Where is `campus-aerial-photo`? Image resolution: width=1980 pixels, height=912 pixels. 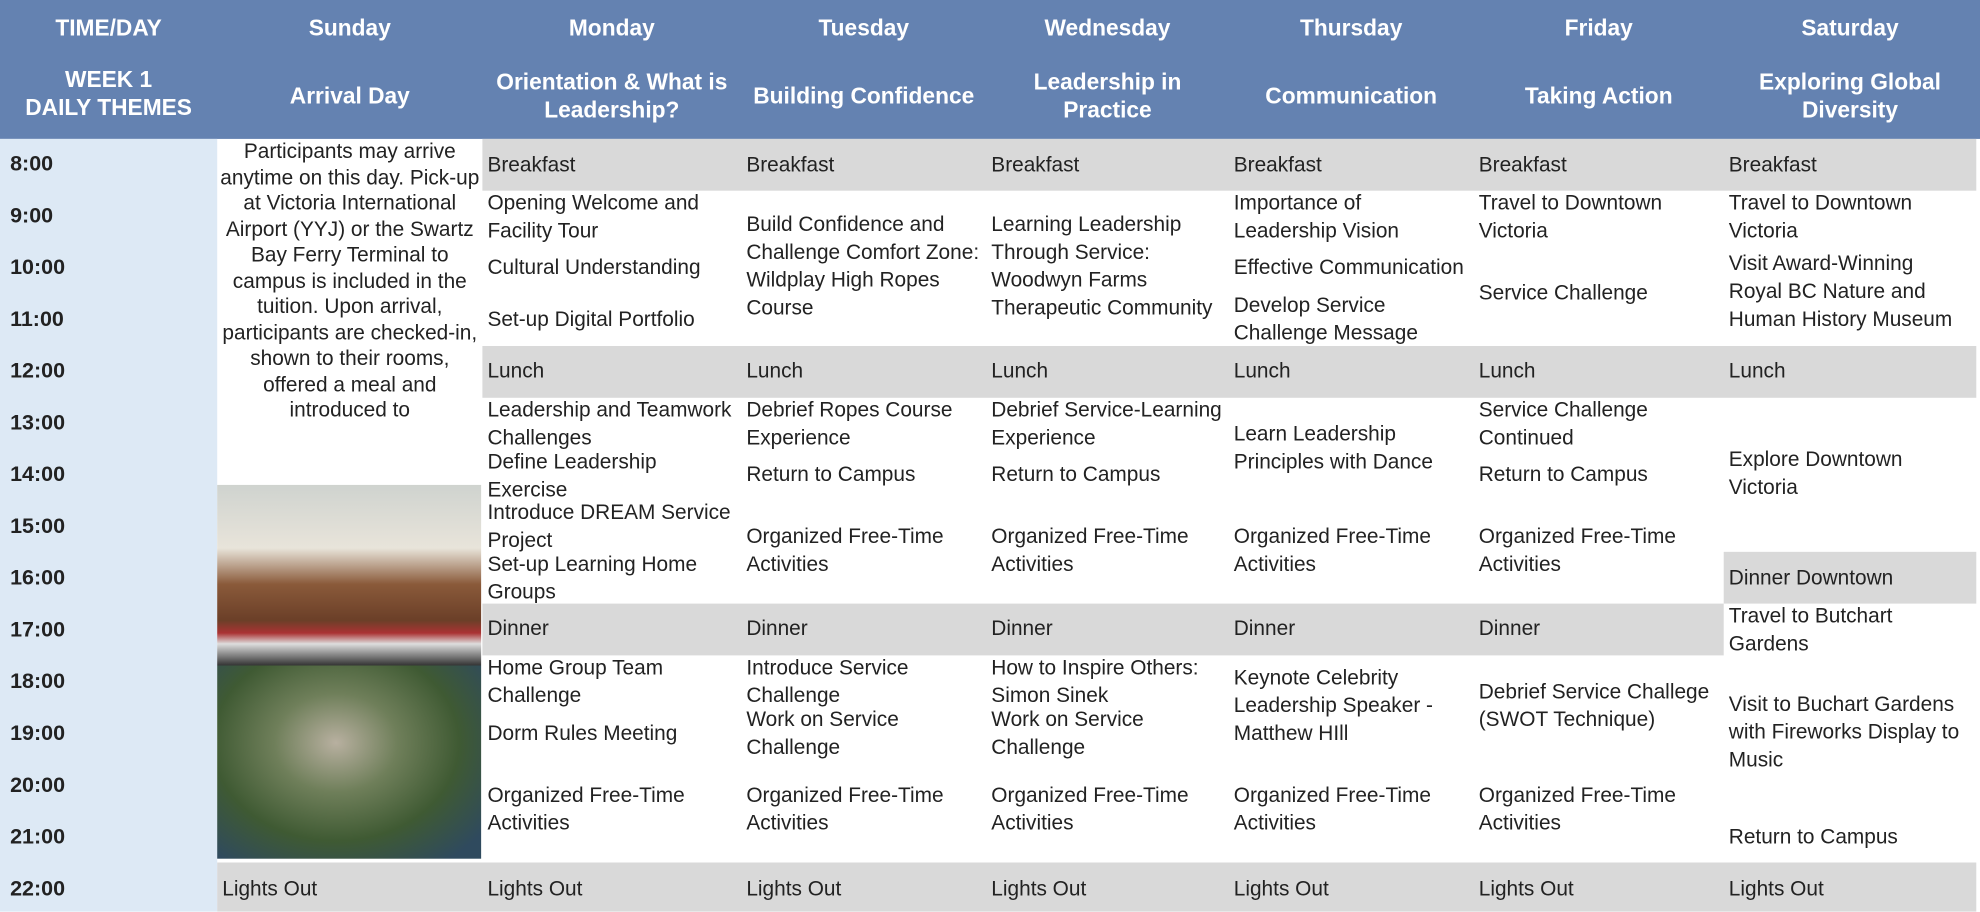
campus-aerial-photo is located at coordinates (349, 762).